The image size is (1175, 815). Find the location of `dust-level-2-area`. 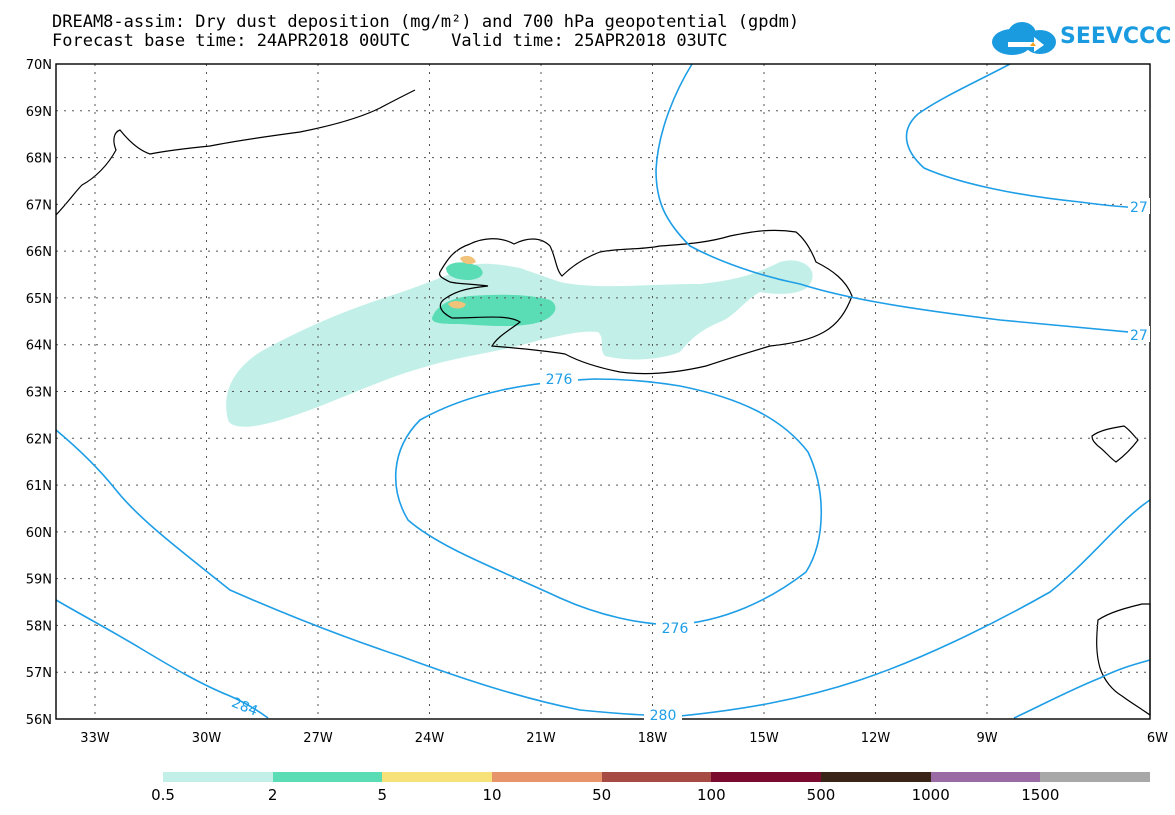

dust-level-2-area is located at coordinates (464, 271).